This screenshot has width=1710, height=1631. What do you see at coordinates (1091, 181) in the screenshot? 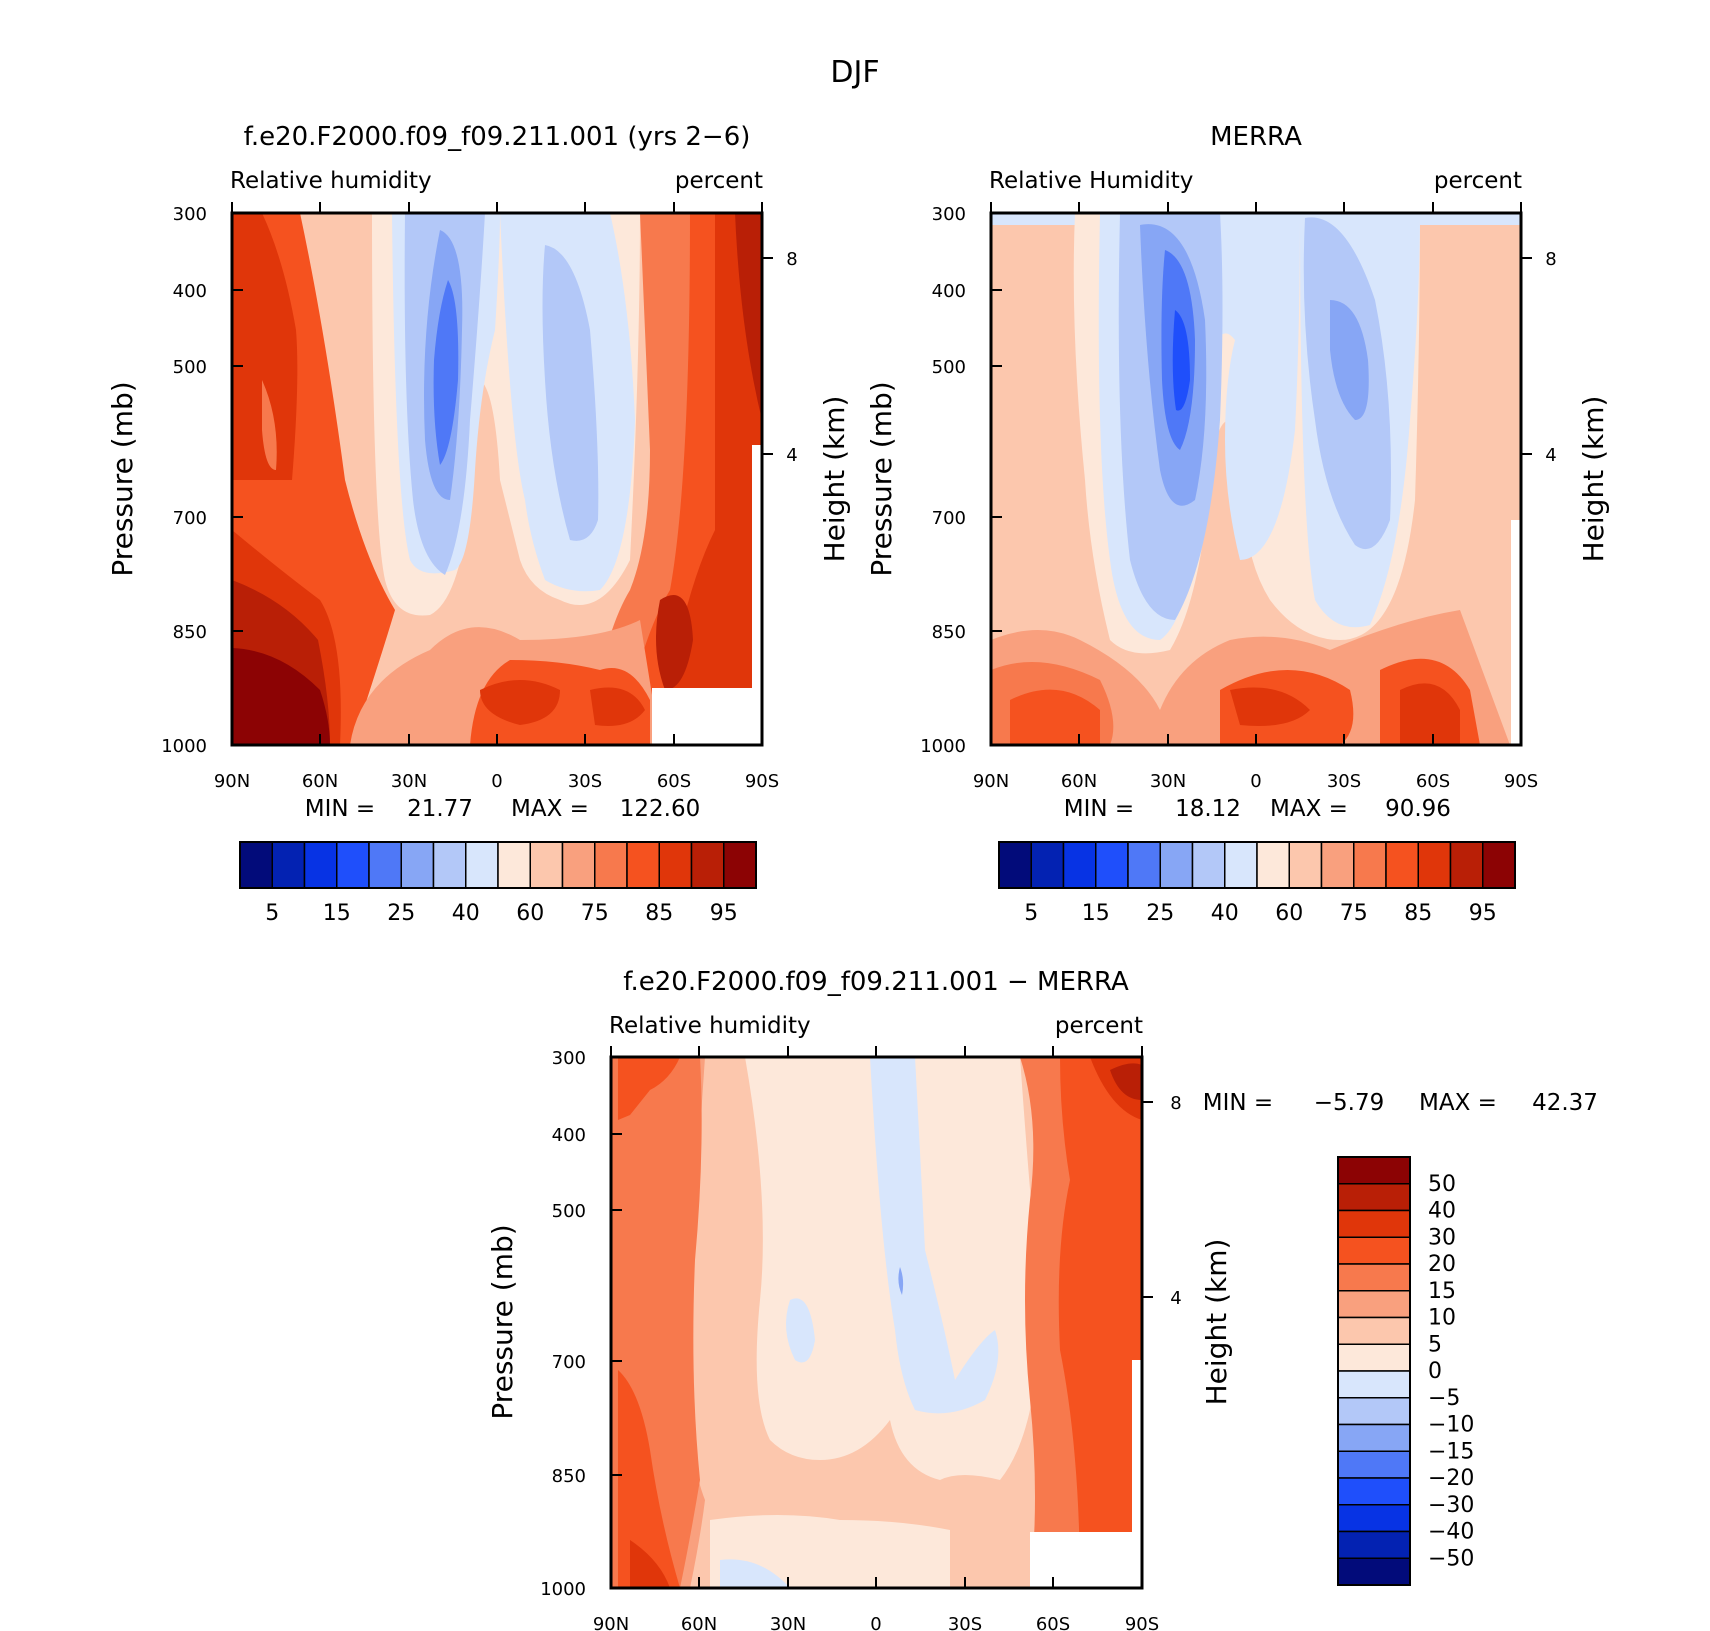
I see `field-label: Relative Humidity` at bounding box center [1091, 181].